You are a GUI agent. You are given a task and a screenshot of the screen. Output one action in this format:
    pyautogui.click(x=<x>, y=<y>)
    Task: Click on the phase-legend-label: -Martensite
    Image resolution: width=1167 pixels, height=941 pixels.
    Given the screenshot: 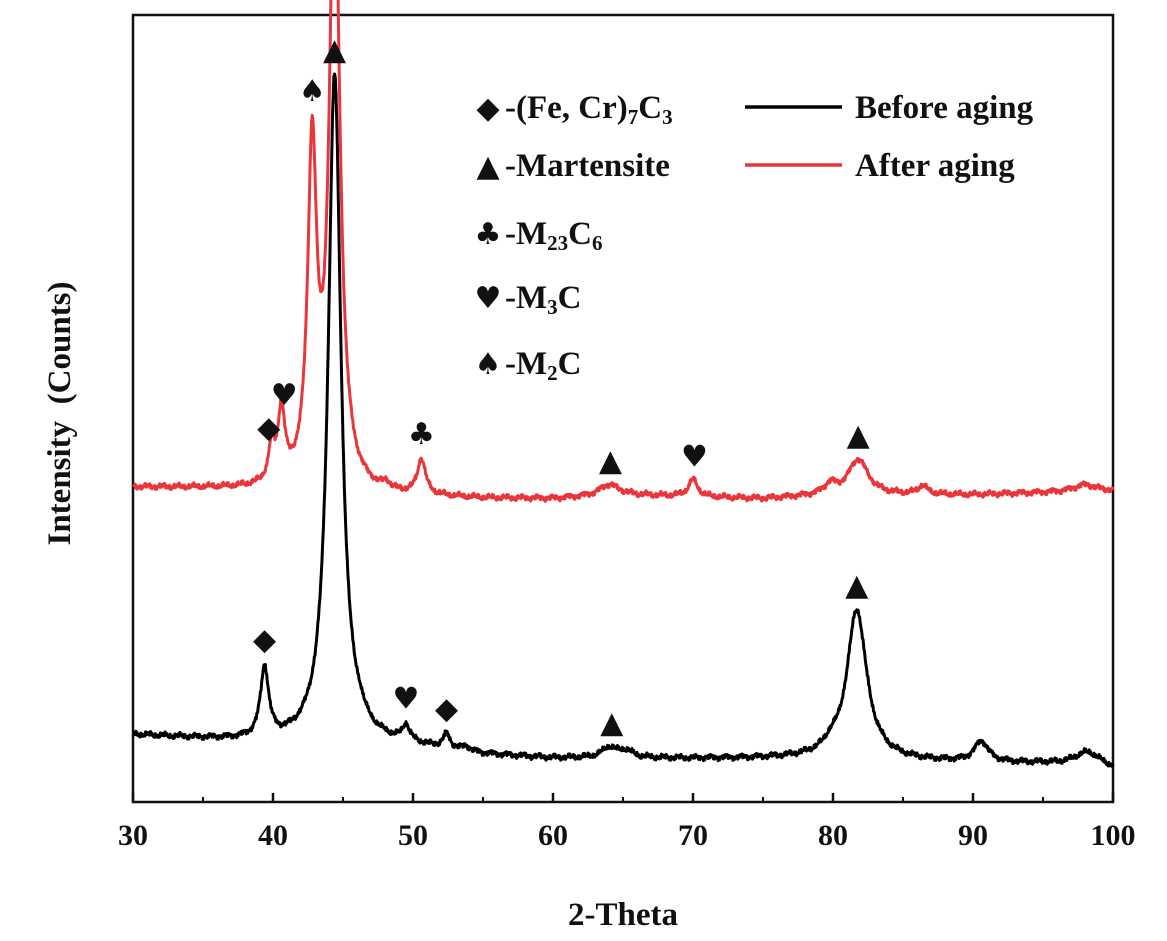 What is the action you would take?
    pyautogui.click(x=587, y=166)
    